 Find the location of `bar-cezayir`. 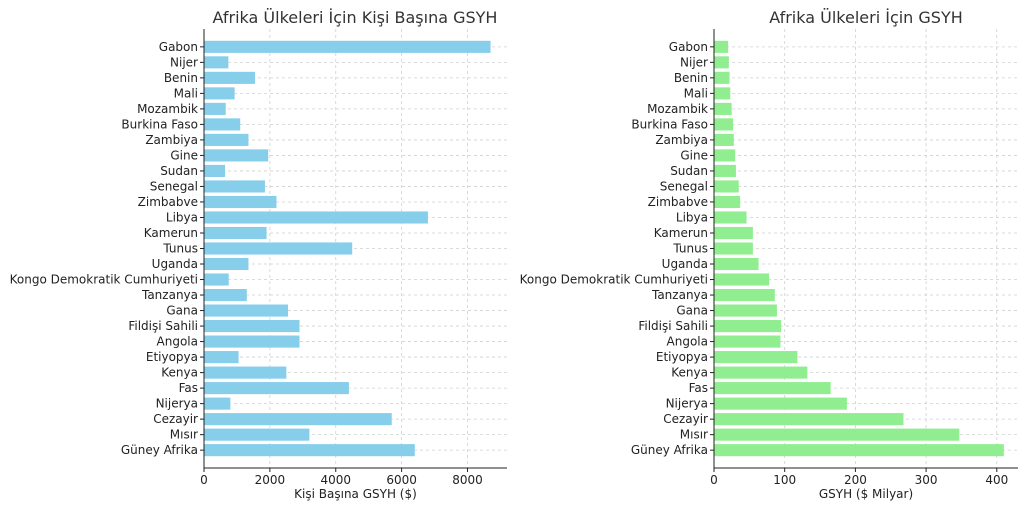

bar-cezayir is located at coordinates (298, 419).